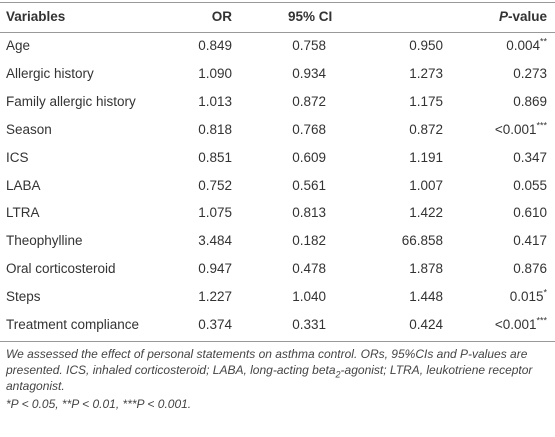 The height and width of the screenshot is (437, 555). Describe the element at coordinates (426, 45) in the screenshot. I see `cell-ci-high: 0.950` at that location.